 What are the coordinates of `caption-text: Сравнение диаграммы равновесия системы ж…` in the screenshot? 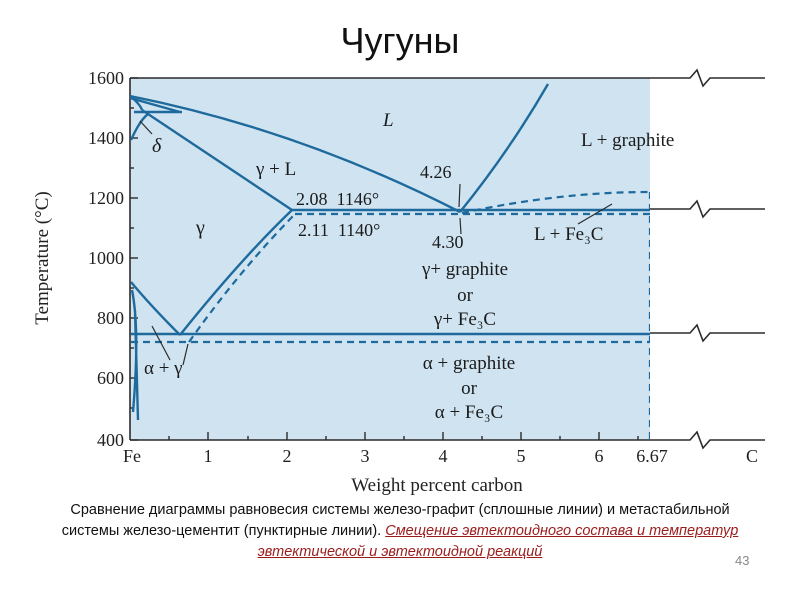 It's located at (395, 520).